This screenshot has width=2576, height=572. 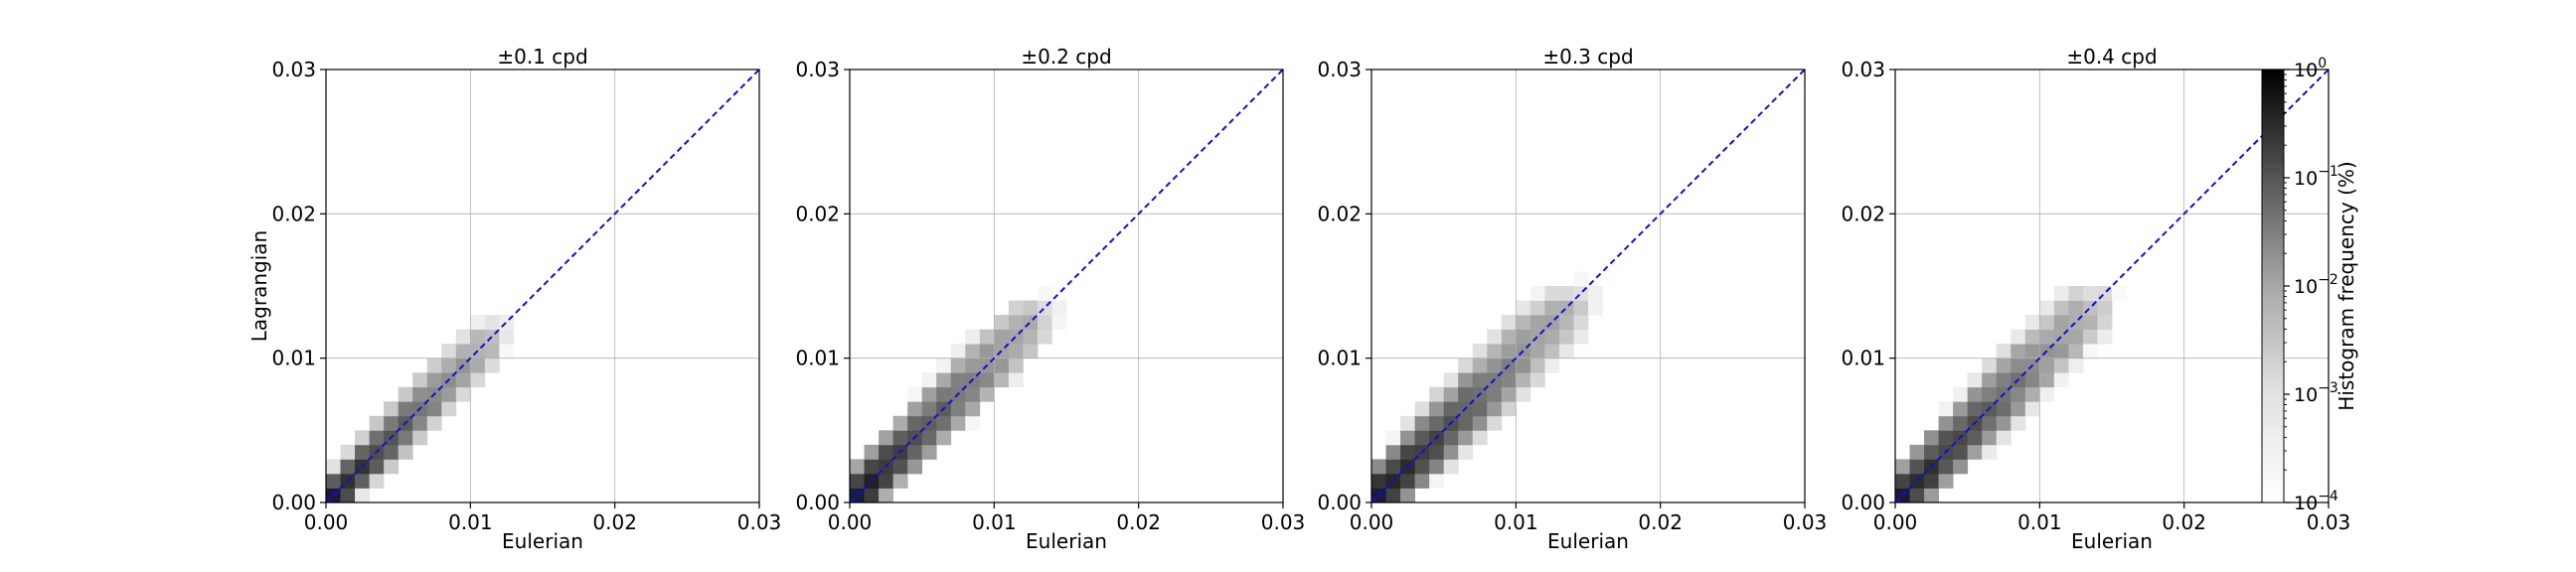 I want to click on one-to-one-line, so click(x=2112, y=286).